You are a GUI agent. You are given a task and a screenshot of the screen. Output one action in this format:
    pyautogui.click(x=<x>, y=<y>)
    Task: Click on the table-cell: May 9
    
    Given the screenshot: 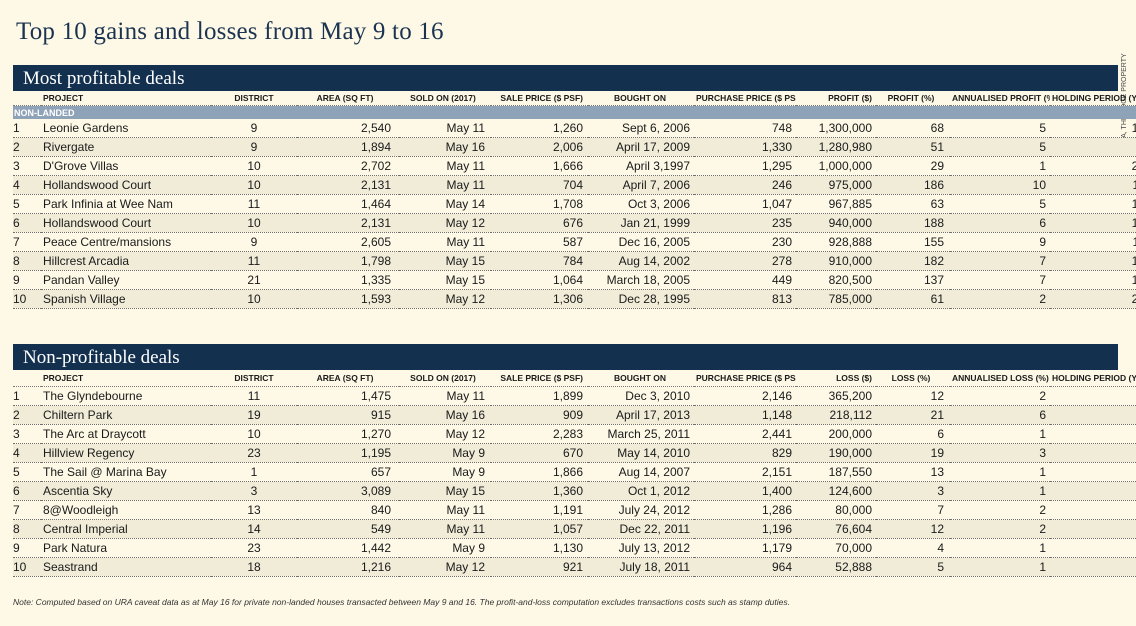 What is the action you would take?
    pyautogui.click(x=445, y=453)
    